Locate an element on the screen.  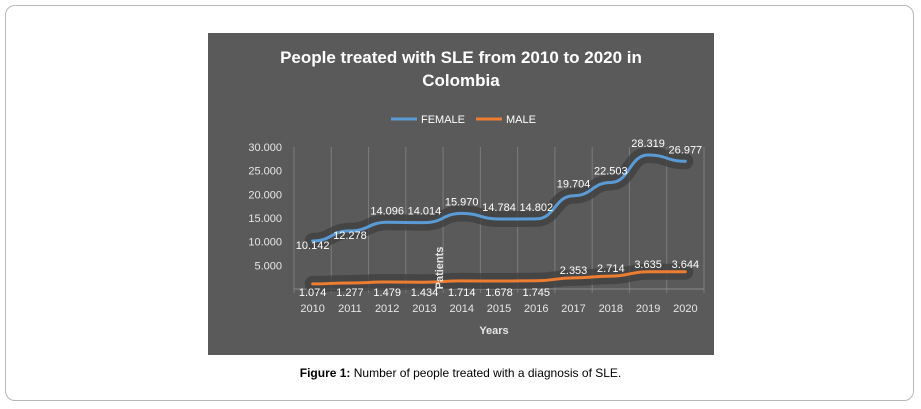
data-label-female: 26.977 is located at coordinates (686, 150).